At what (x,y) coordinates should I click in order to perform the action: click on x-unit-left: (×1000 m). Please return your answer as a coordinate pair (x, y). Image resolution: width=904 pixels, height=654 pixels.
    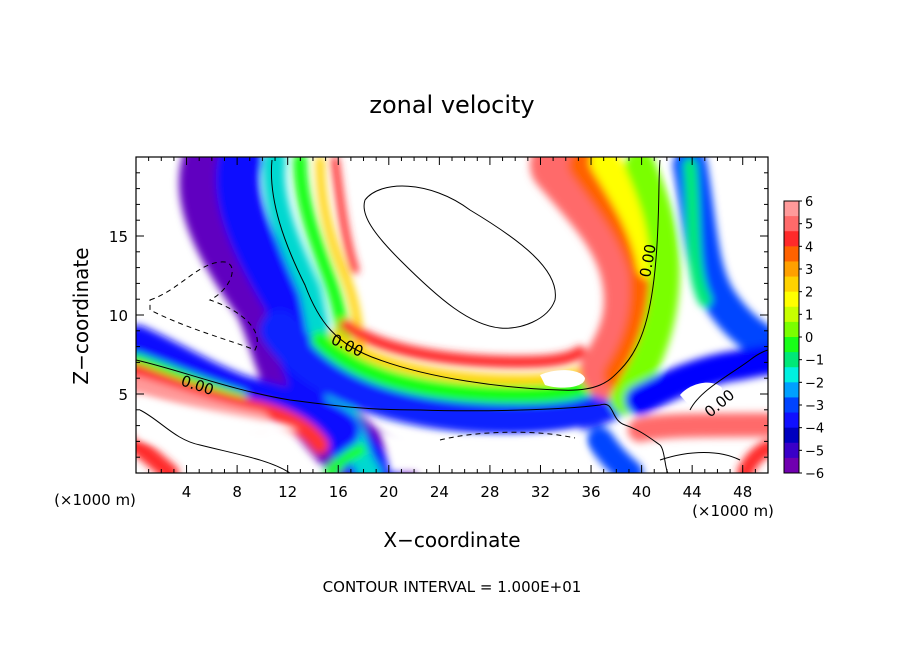
    Looking at the image, I should click on (95, 500).